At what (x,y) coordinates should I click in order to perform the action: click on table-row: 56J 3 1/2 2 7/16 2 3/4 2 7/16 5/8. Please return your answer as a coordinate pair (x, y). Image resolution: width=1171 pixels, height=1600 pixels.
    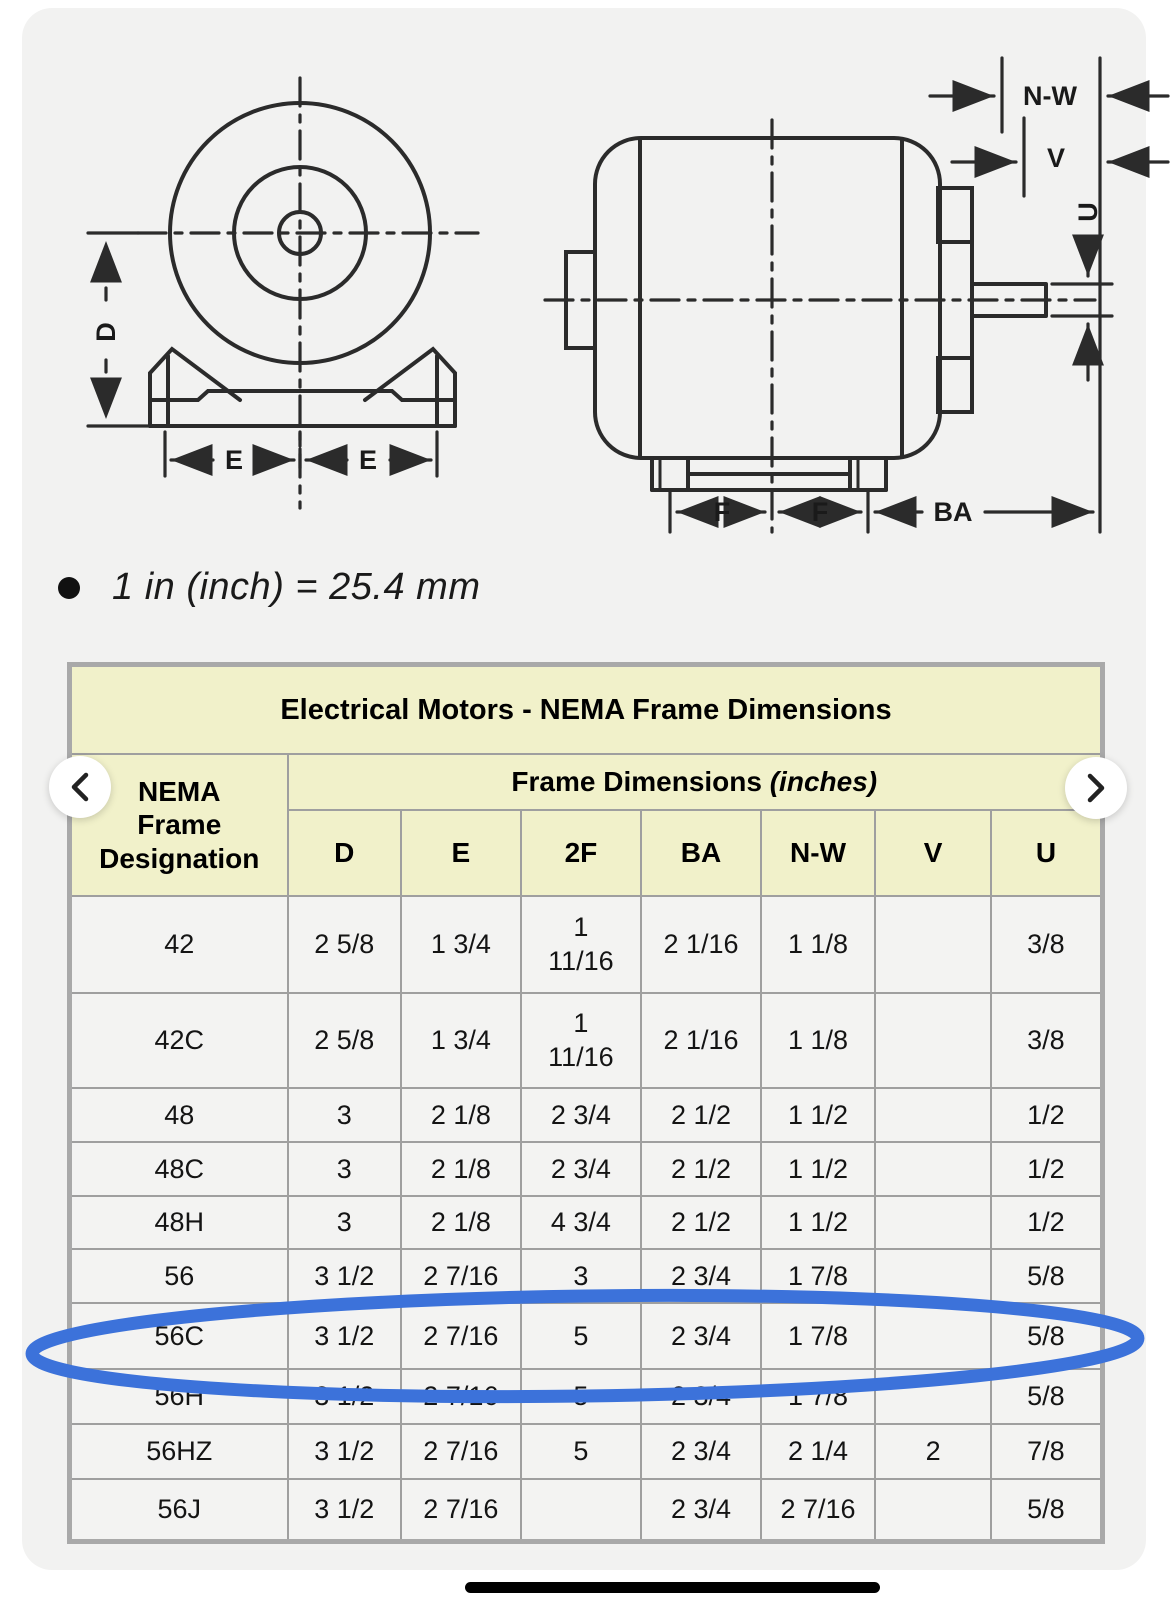
    Looking at the image, I should click on (586, 1510).